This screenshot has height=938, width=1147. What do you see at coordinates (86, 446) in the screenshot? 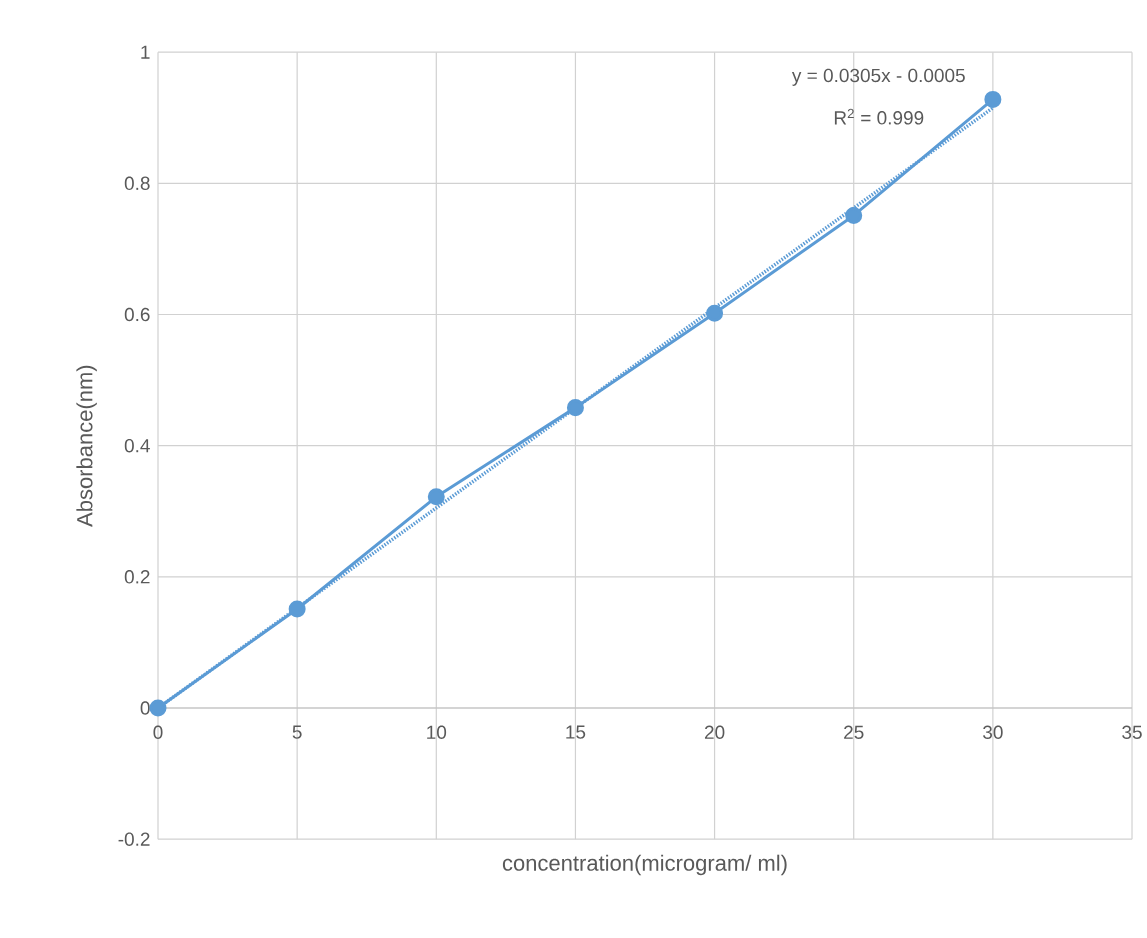
I see `y-axis-title: Absorbance(nm)` at bounding box center [86, 446].